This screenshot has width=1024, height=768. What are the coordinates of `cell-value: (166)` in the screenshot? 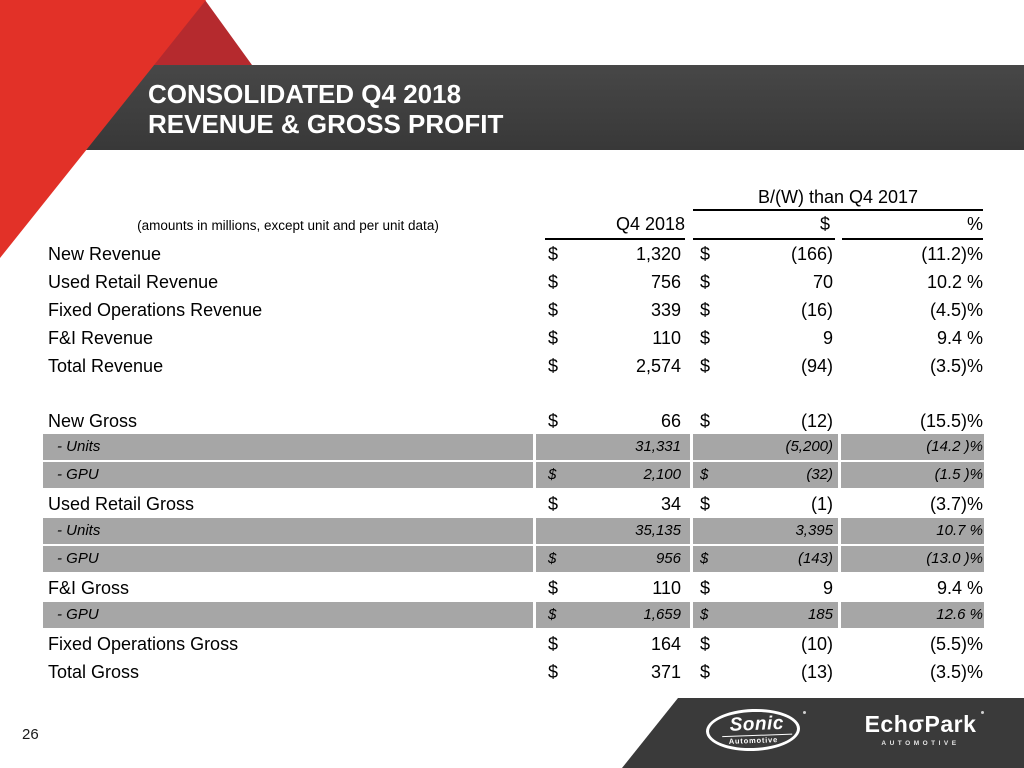 It's located at (811, 254).